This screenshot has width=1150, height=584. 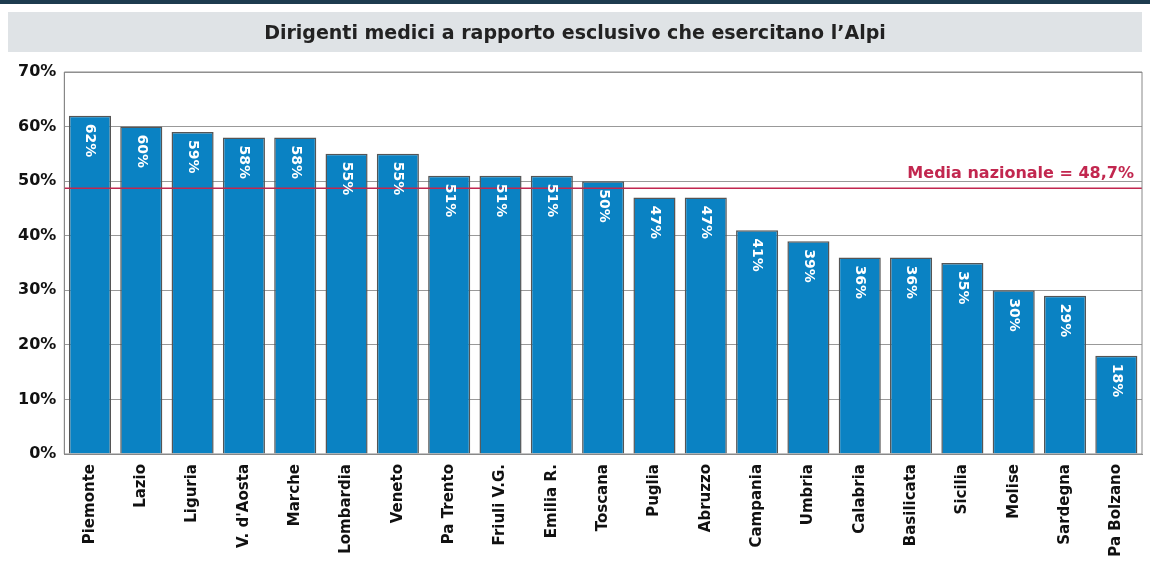 What do you see at coordinates (1117, 380) in the screenshot?
I see `data-label: 18%` at bounding box center [1117, 380].